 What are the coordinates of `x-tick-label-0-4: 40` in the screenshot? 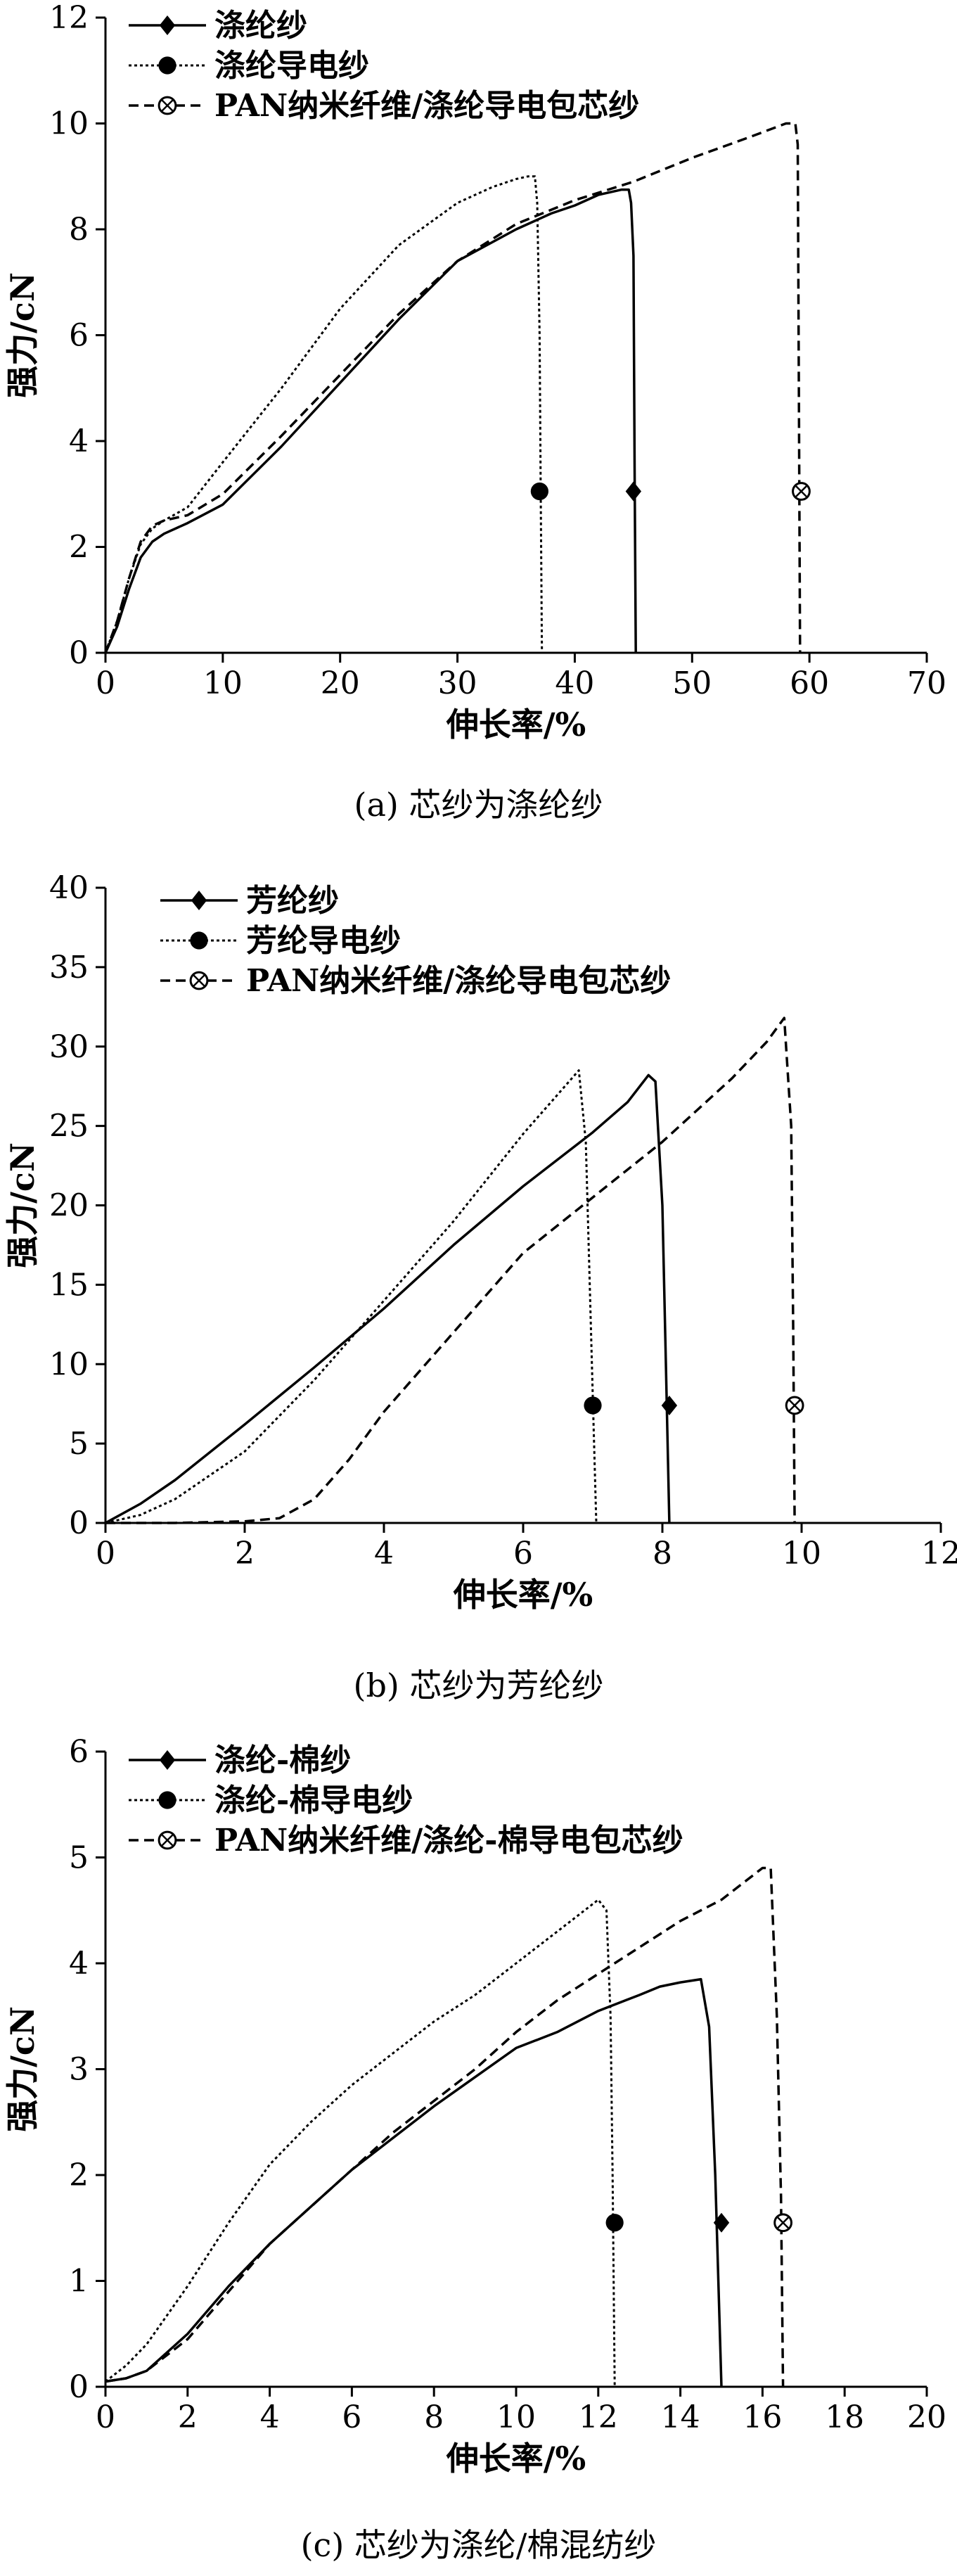 It's located at (574, 683).